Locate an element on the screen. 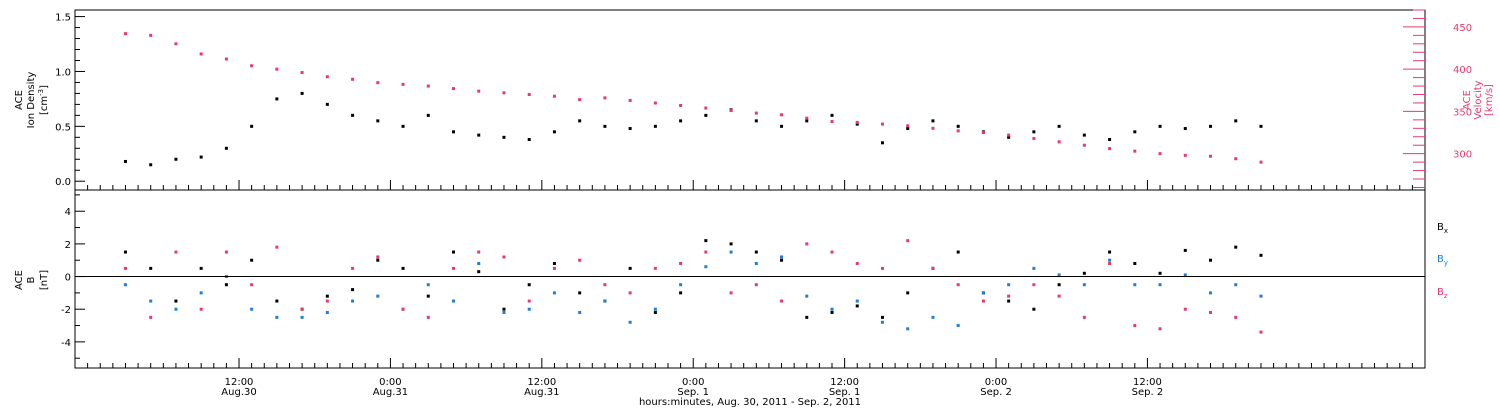 Image resolution: width=1500 pixels, height=410 pixels. density-tick-label: 1.0 is located at coordinates (63, 72).